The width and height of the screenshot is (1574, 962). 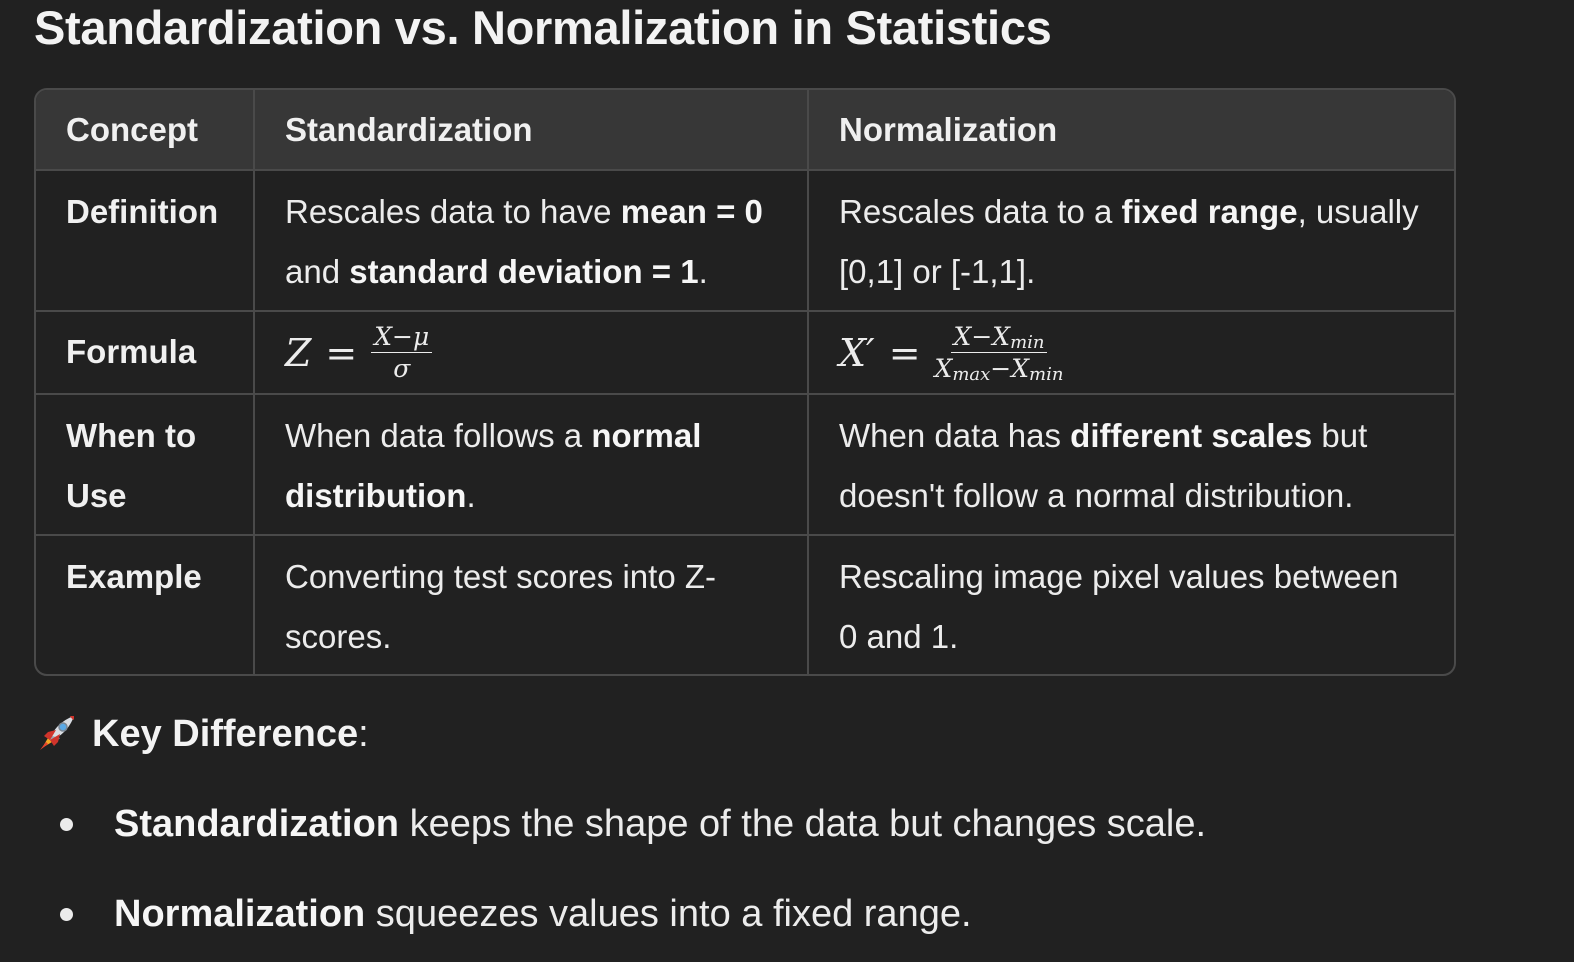 What do you see at coordinates (145, 241) in the screenshot?
I see `row-label-definition: Definition` at bounding box center [145, 241].